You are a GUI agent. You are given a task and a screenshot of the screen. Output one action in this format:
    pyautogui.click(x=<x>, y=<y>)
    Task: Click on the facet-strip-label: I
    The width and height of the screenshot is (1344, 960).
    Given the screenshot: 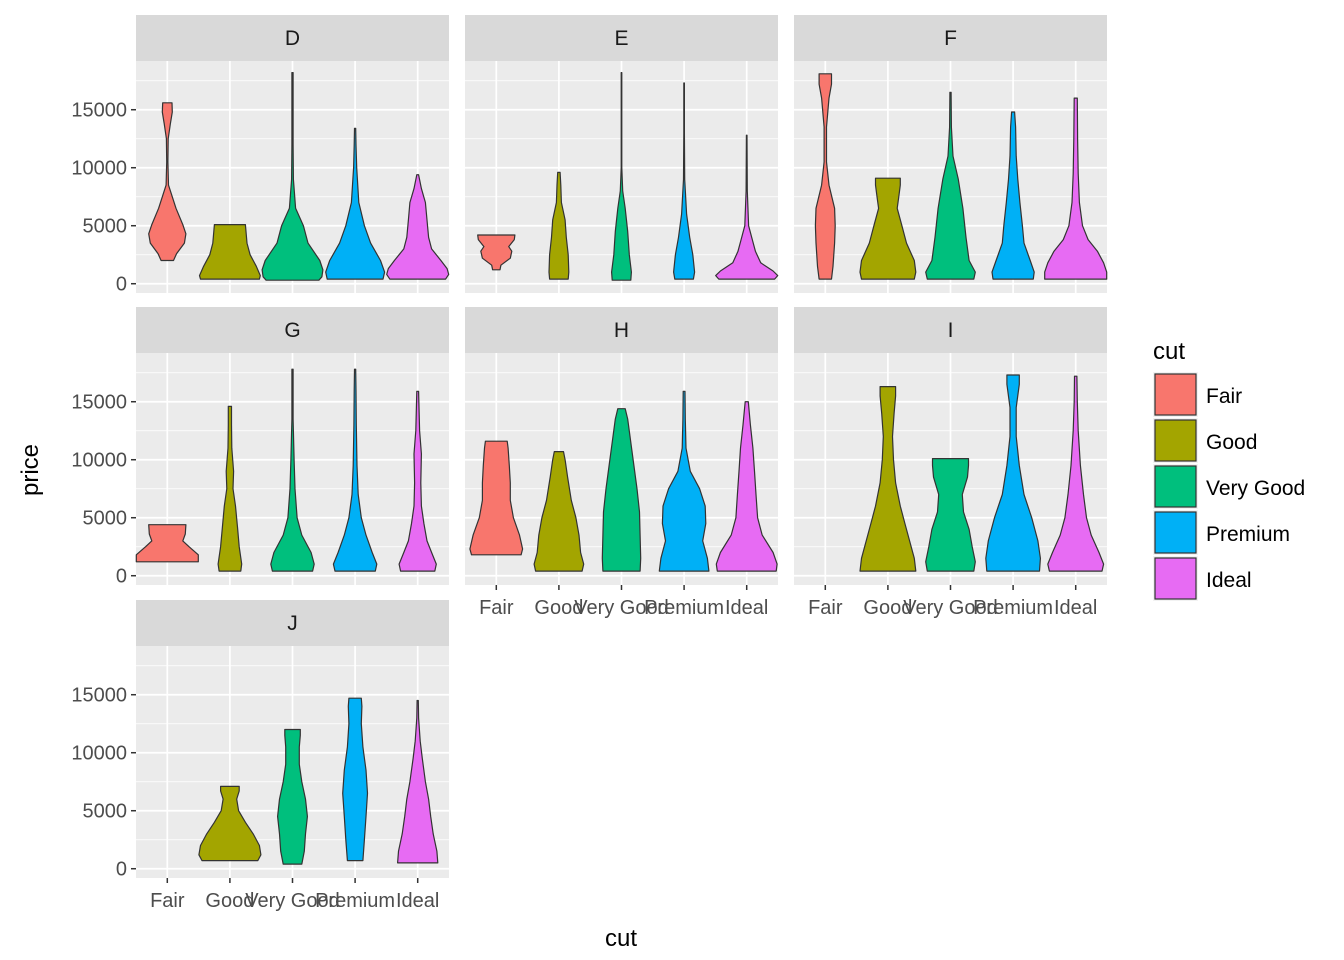 What is the action you would take?
    pyautogui.click(x=951, y=330)
    